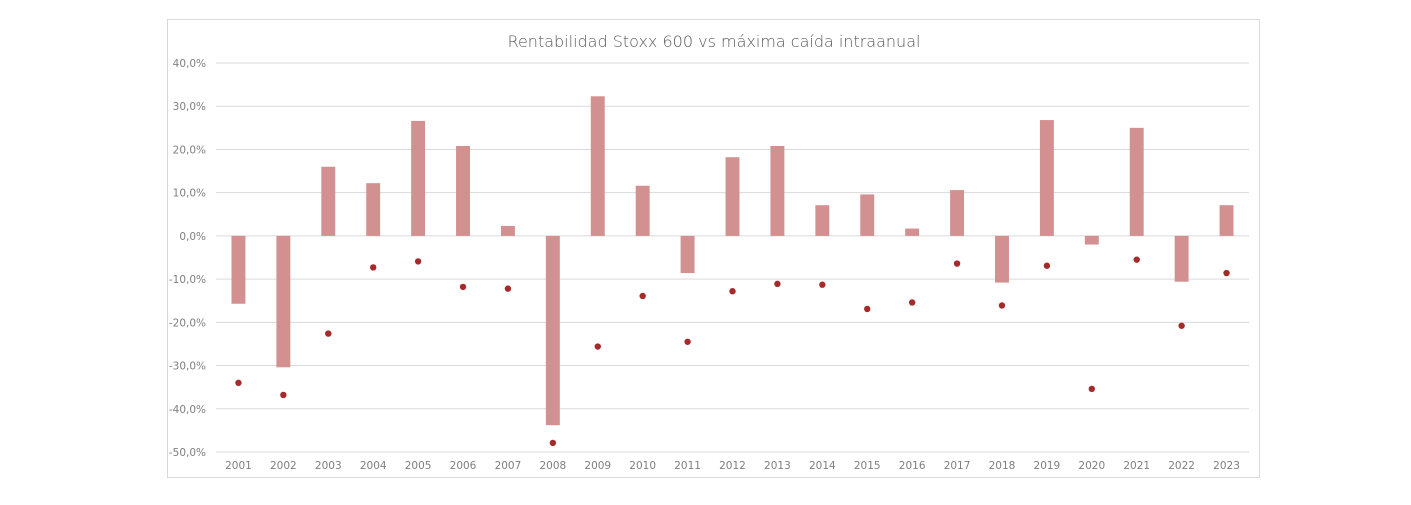 The height and width of the screenshot is (505, 1411). What do you see at coordinates (189, 194) in the screenshot?
I see `y-tick-label: 10,0%` at bounding box center [189, 194].